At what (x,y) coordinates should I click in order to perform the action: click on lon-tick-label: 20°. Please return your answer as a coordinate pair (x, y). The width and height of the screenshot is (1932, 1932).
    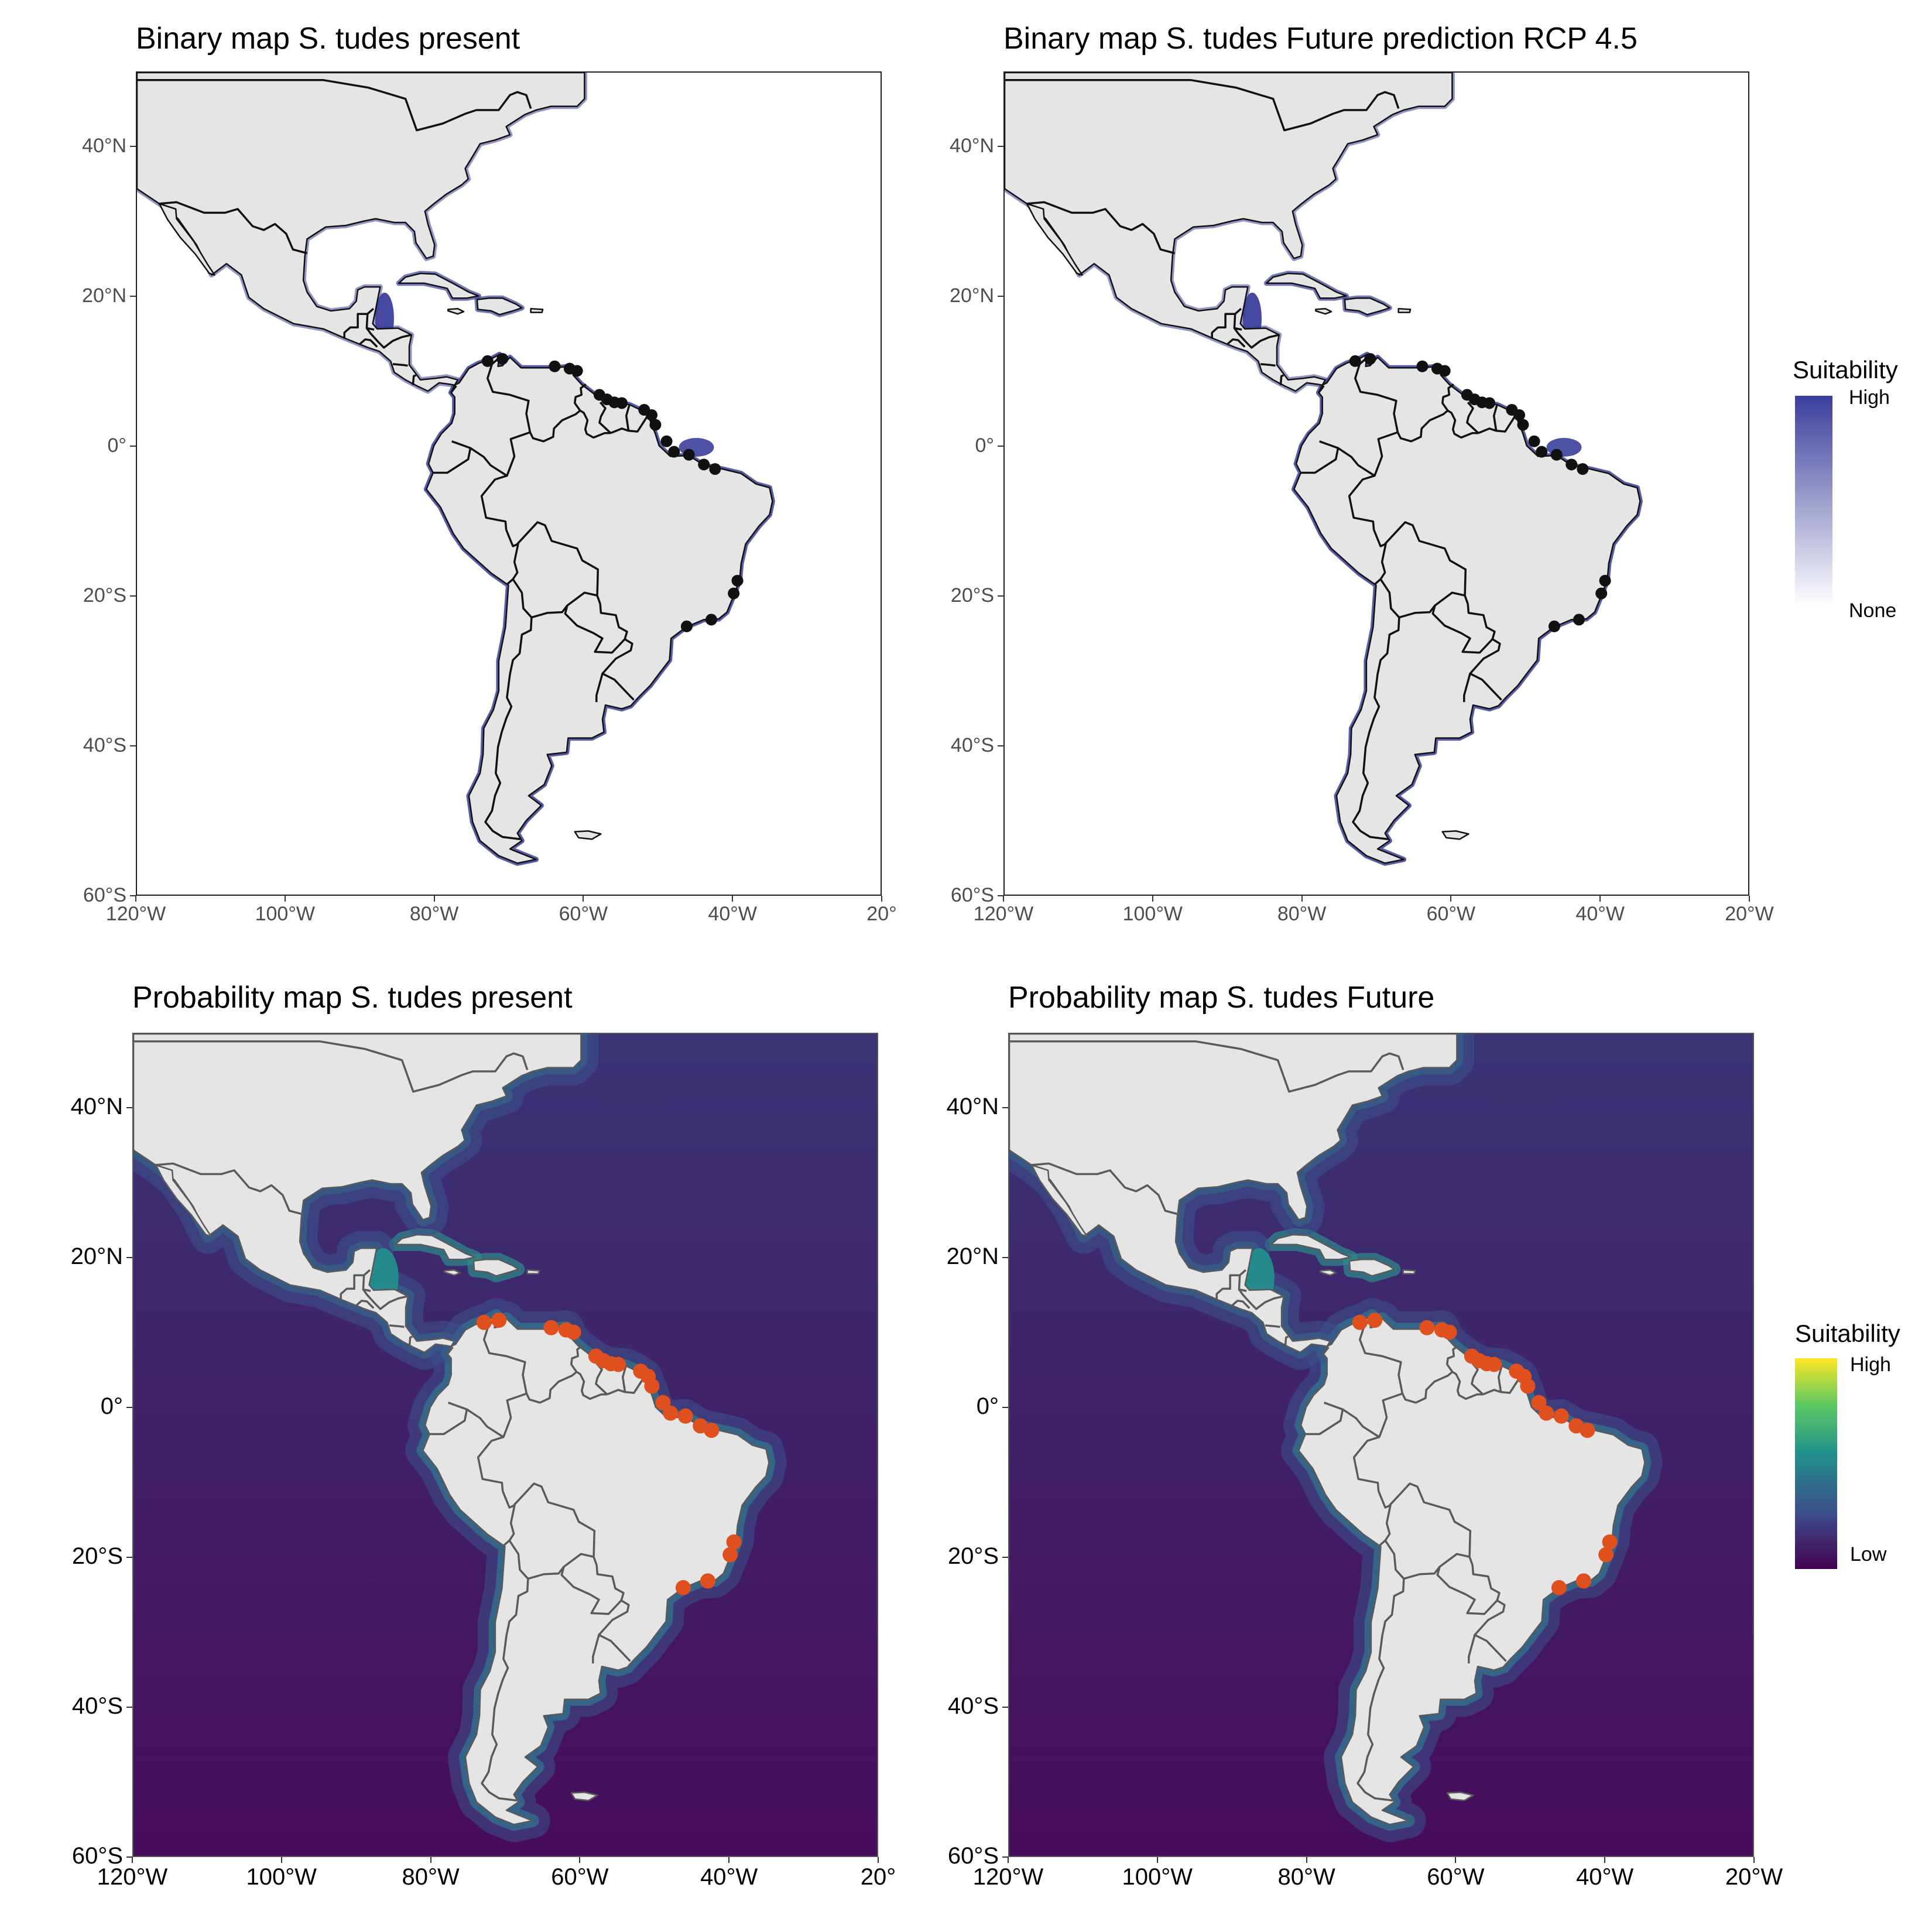
    Looking at the image, I should click on (878, 1877).